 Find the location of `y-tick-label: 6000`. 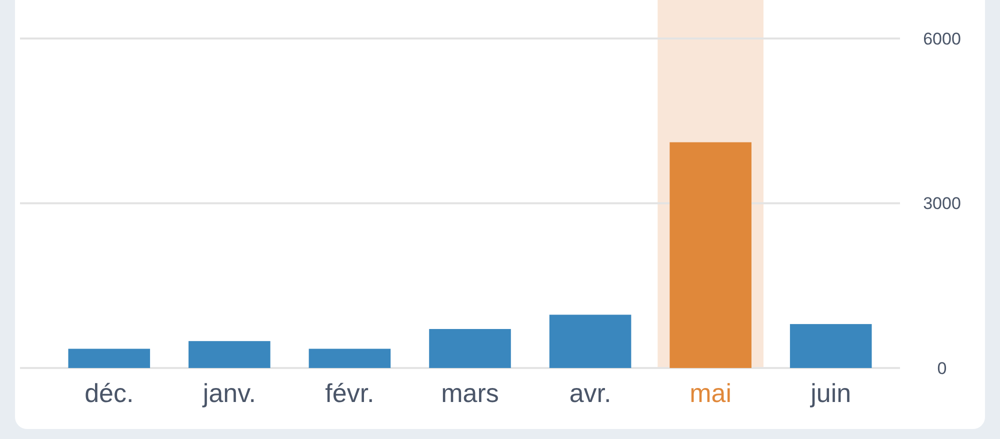

y-tick-label: 6000 is located at coordinates (942, 38).